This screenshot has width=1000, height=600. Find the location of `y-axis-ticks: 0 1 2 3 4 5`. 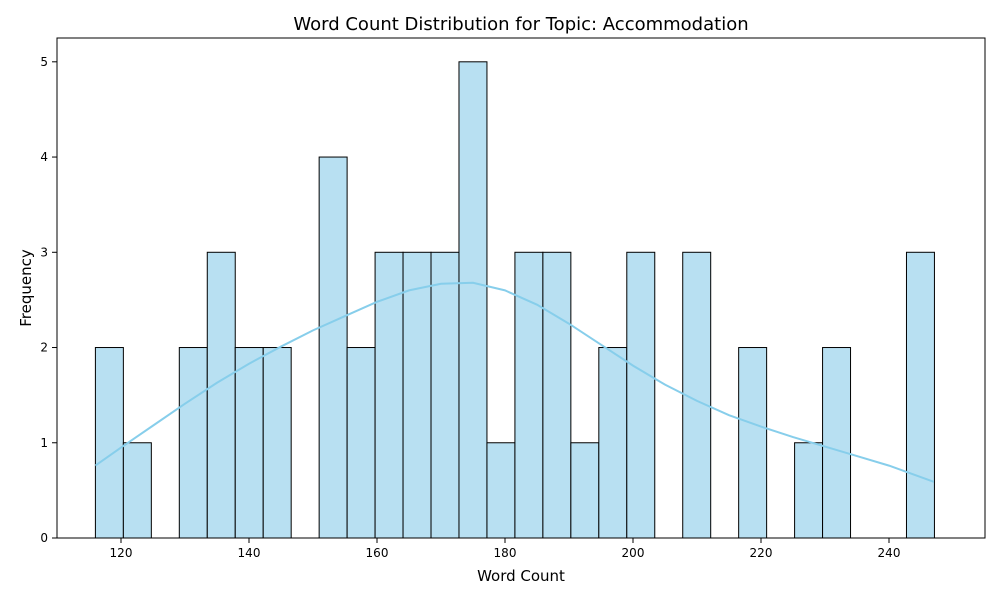

y-axis-ticks: 0 1 2 3 4 5 is located at coordinates (48, 300).